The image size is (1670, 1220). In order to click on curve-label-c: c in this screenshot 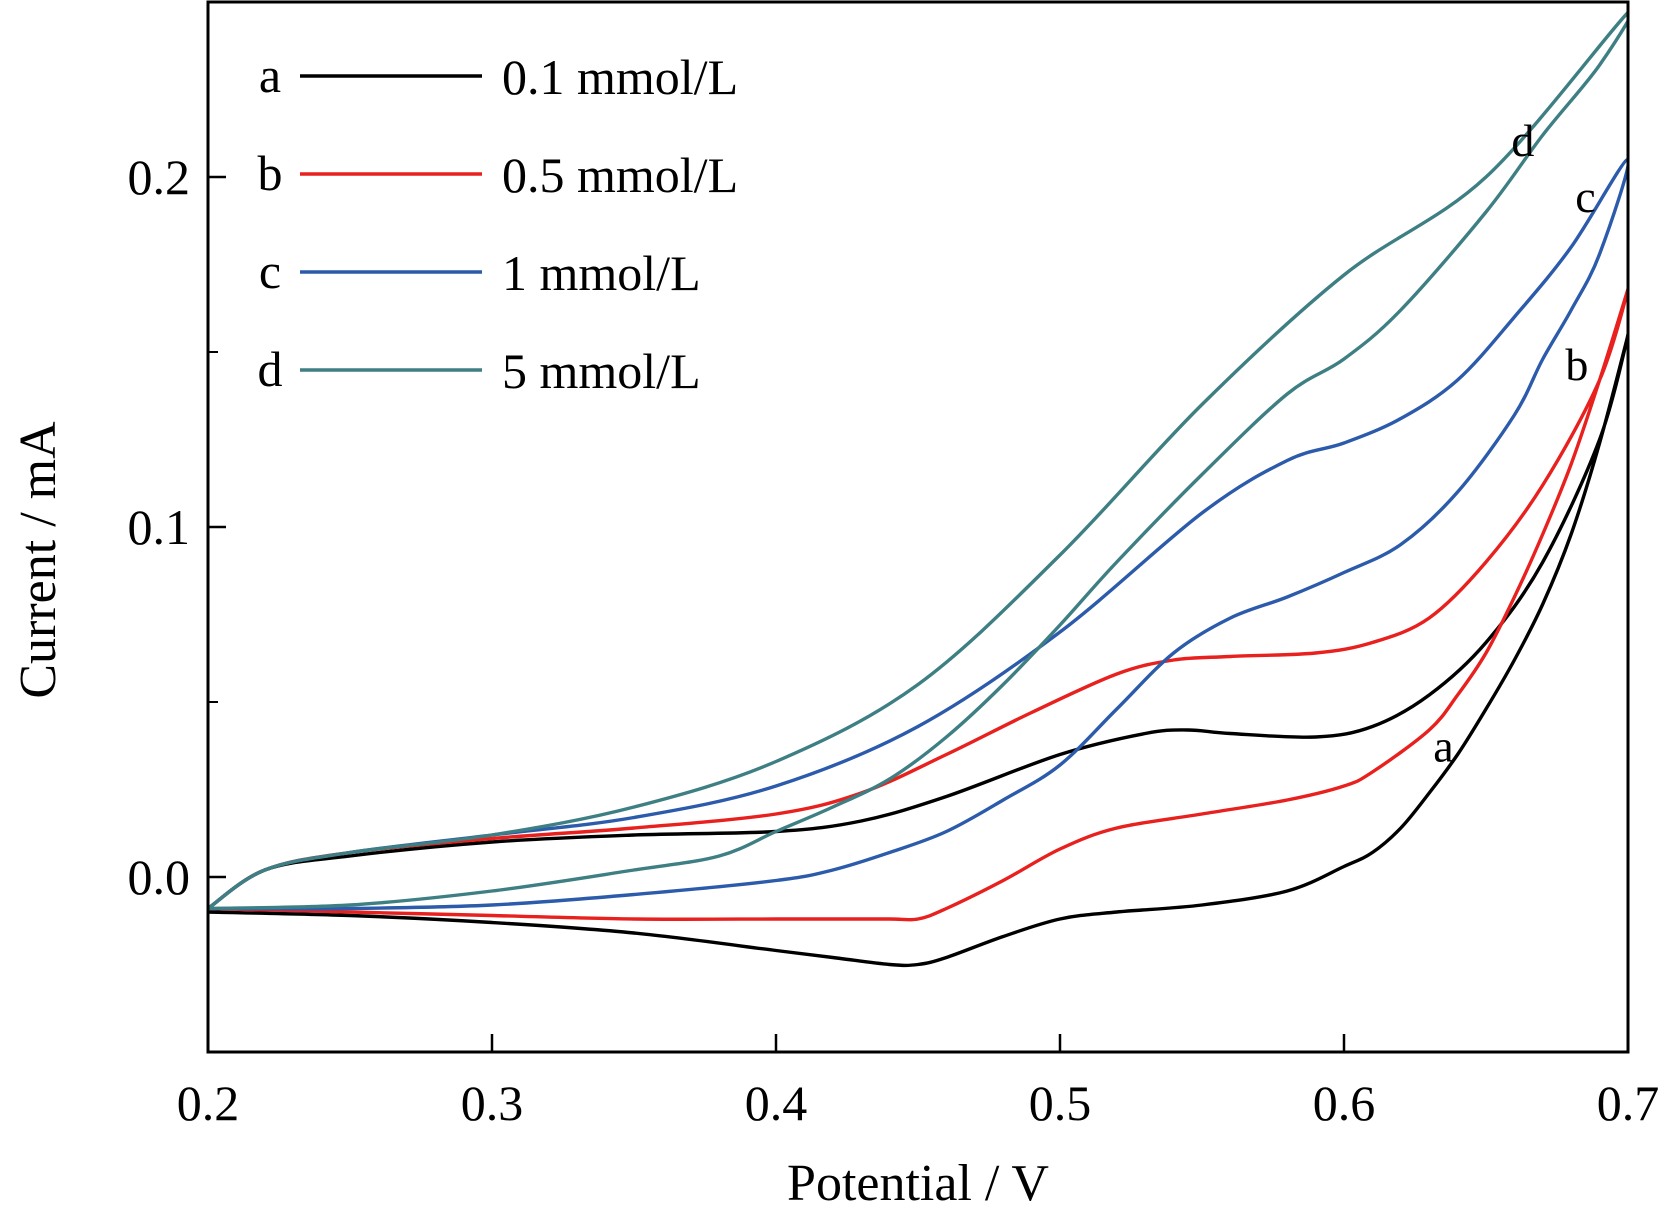, I will do `click(1585, 196)`.